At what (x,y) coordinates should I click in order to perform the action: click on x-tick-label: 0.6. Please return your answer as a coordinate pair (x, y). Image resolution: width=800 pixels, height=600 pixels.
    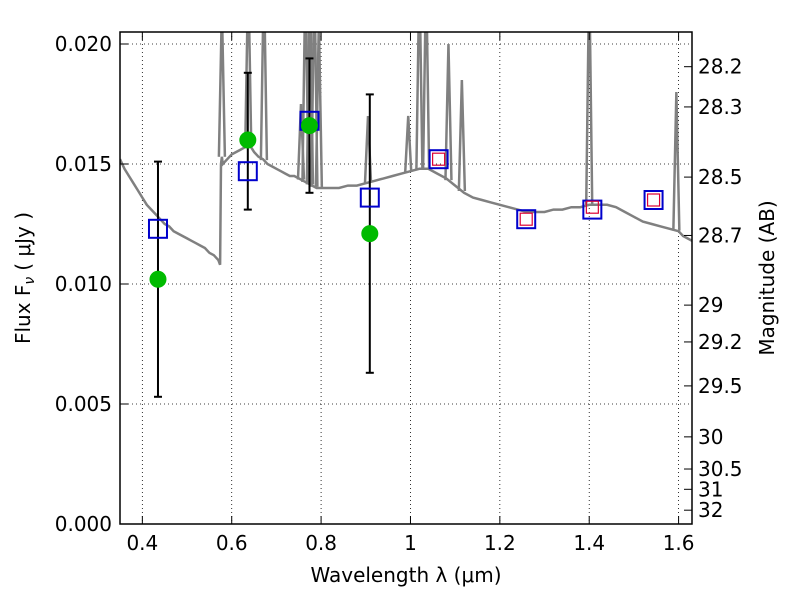
    Looking at the image, I should click on (232, 543).